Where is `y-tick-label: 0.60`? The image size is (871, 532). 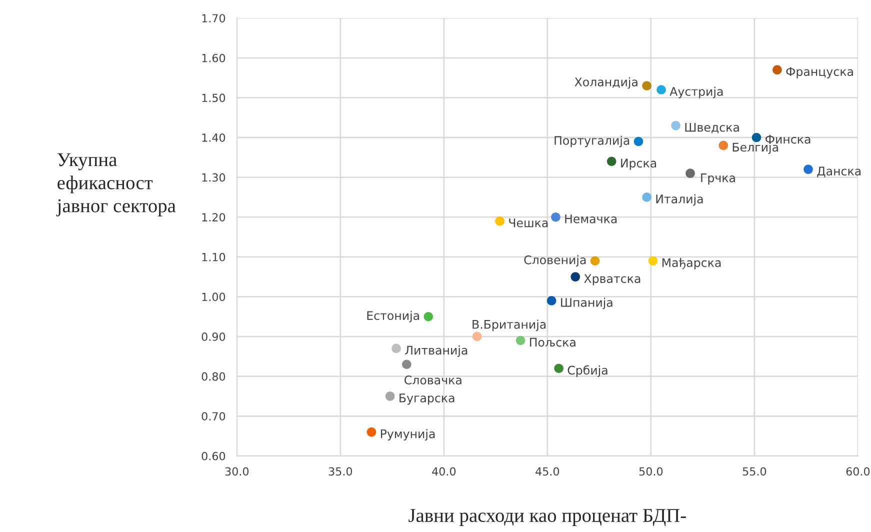 y-tick-label: 0.60 is located at coordinates (214, 456).